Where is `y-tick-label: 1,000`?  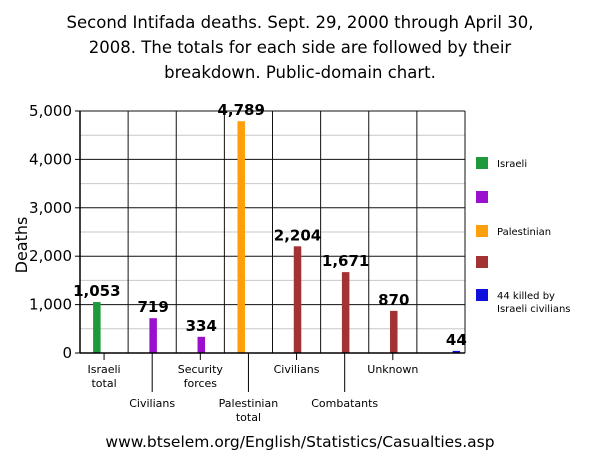
y-tick-label: 1,000 is located at coordinates (50, 305).